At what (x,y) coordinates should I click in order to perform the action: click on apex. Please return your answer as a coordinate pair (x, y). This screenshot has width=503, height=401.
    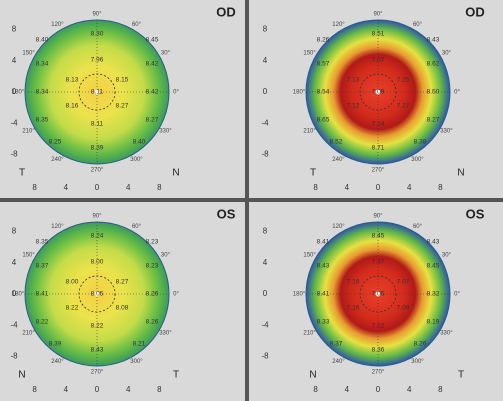
    Looking at the image, I should click on (378, 92).